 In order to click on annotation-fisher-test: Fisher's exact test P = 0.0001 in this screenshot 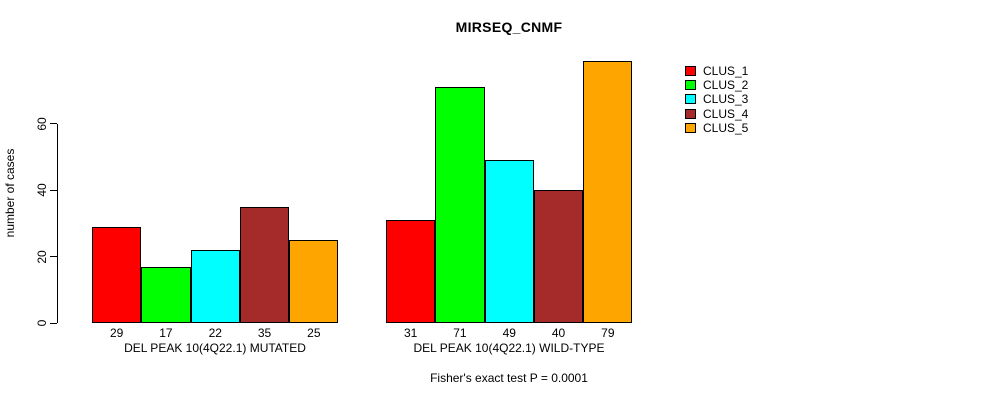, I will do `click(509, 378)`.